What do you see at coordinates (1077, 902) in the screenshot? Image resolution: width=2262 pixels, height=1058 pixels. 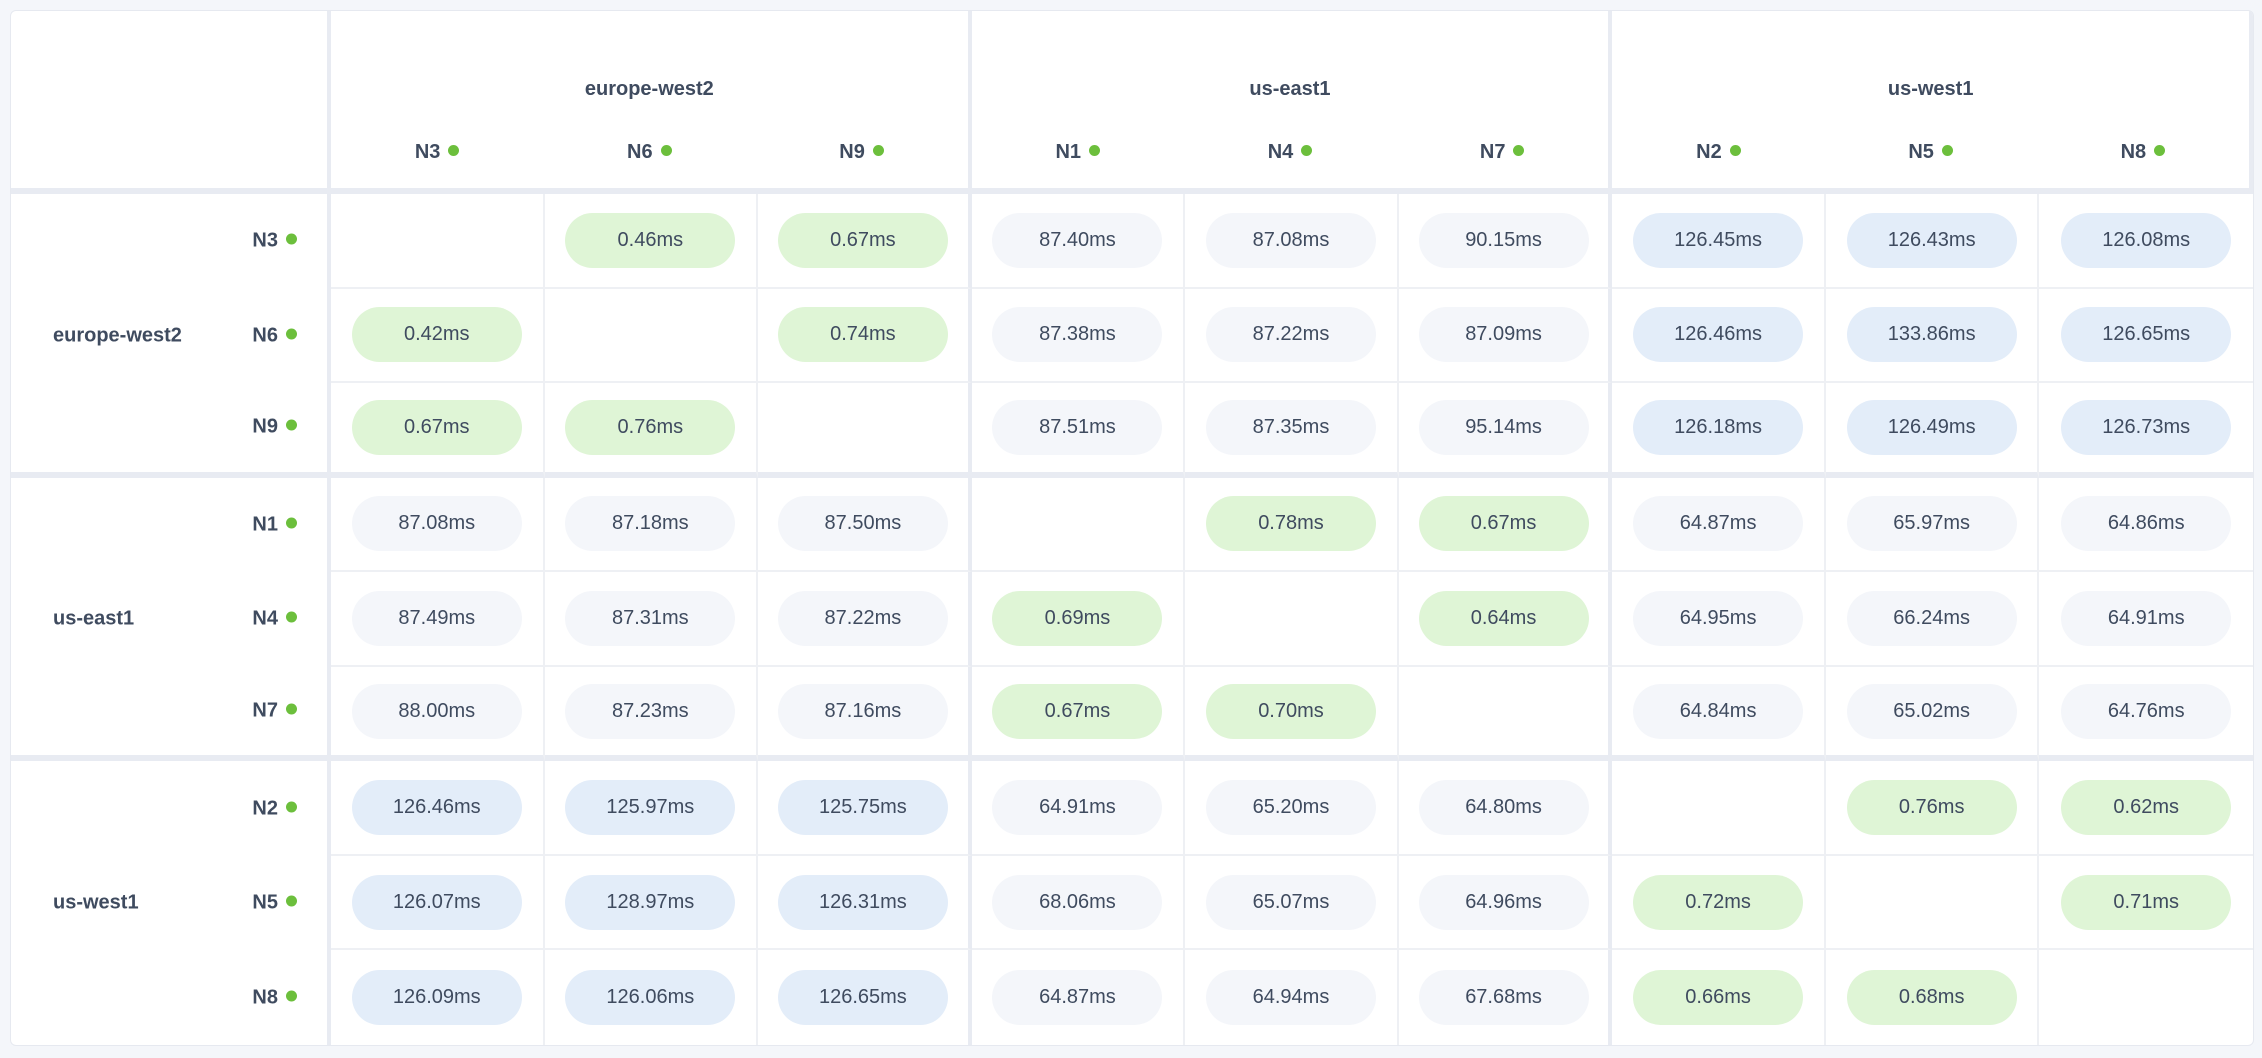 I see `latency-pill: 68.06ms` at bounding box center [1077, 902].